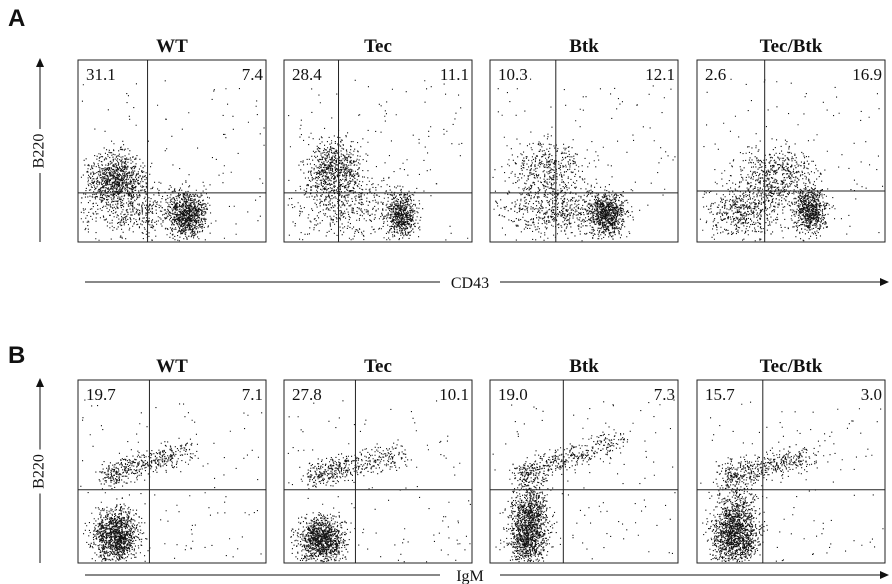  Describe the element at coordinates (454, 394) in the screenshot. I see `quadrant-percent: 10.1` at that location.